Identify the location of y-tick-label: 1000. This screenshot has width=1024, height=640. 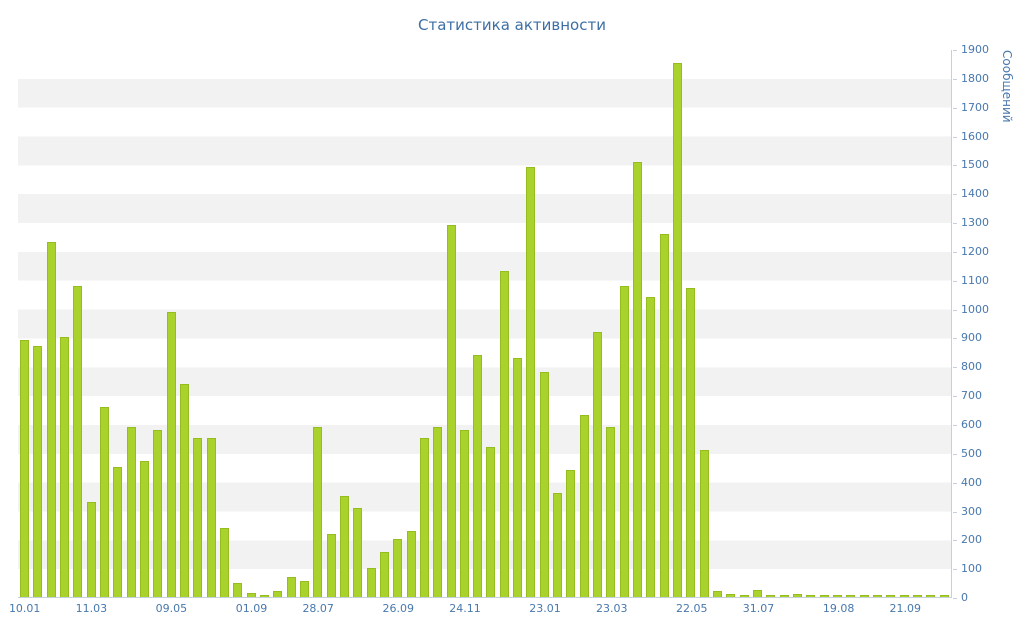
(975, 309).